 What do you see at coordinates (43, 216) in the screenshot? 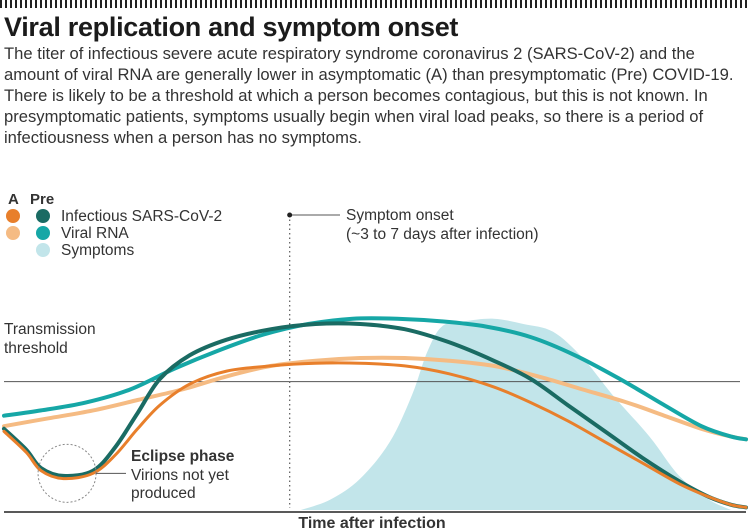
I see `legend-swatch-pre-infectious` at bounding box center [43, 216].